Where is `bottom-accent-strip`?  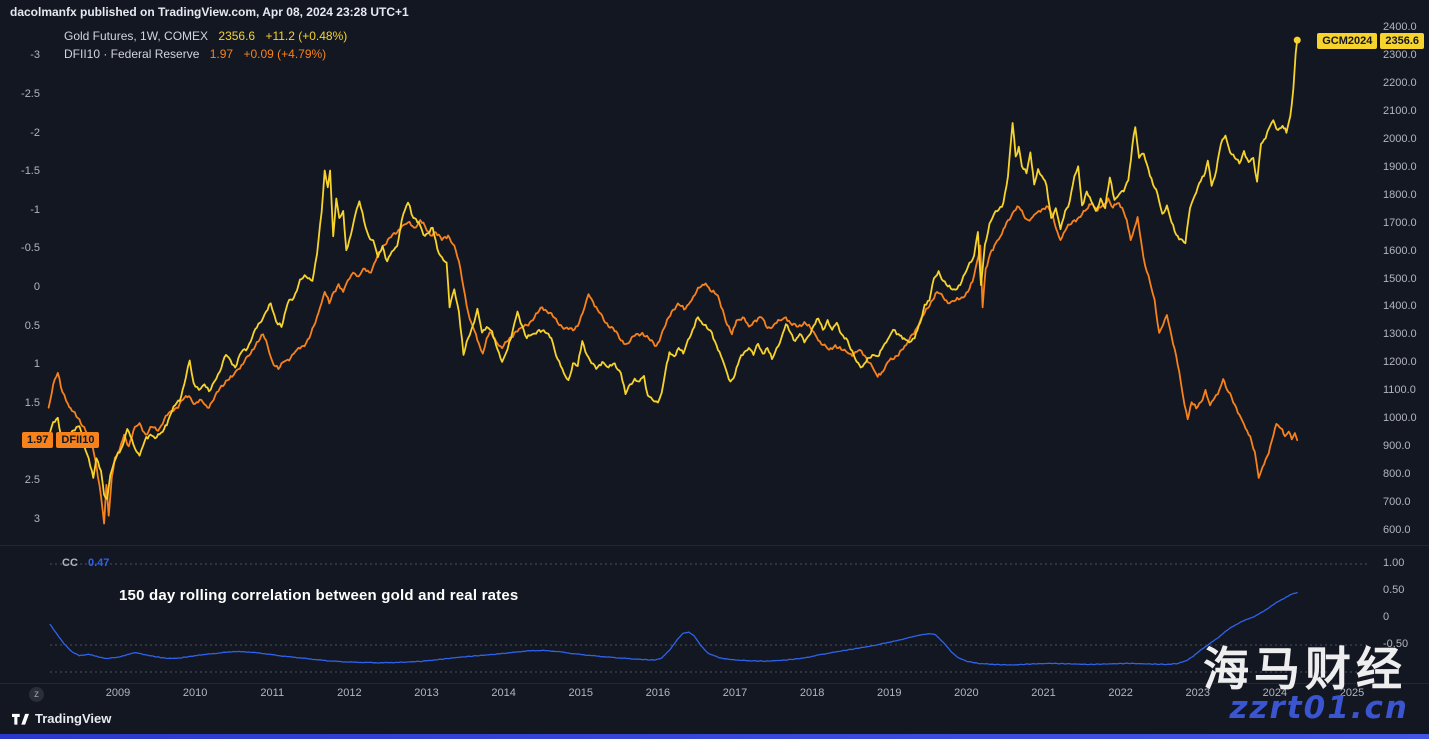 bottom-accent-strip is located at coordinates (714, 736).